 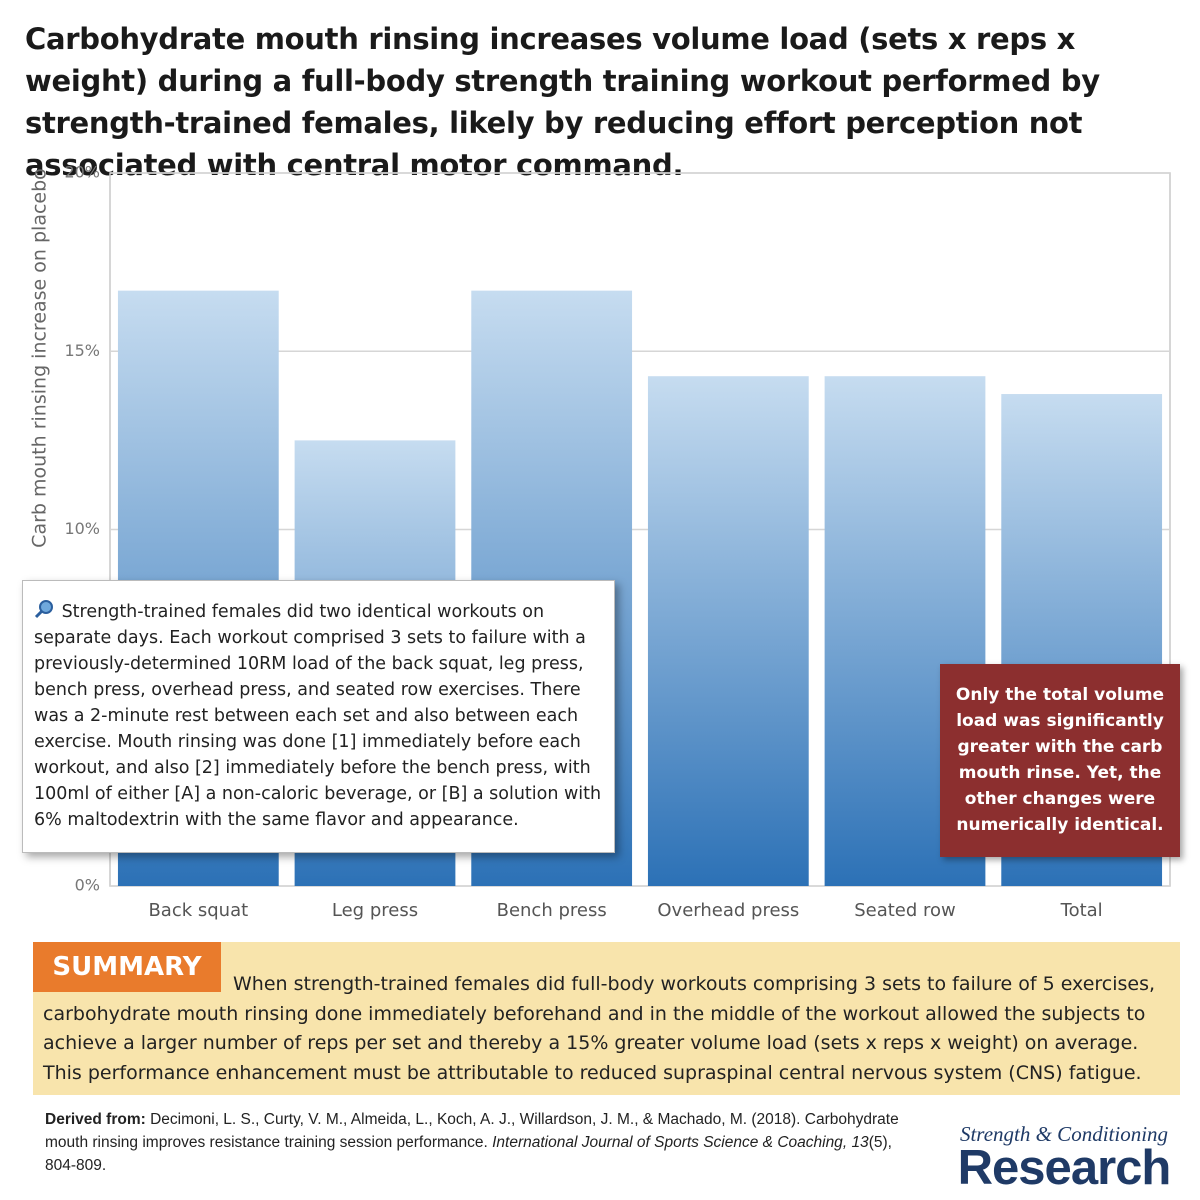 I want to click on bar, so click(x=728, y=631).